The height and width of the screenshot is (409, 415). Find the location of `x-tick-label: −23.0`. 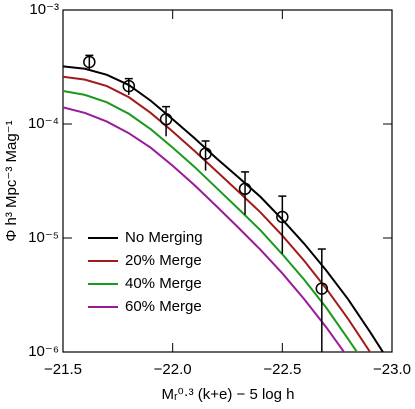

x-tick-label: −23.0 is located at coordinates (392, 369).